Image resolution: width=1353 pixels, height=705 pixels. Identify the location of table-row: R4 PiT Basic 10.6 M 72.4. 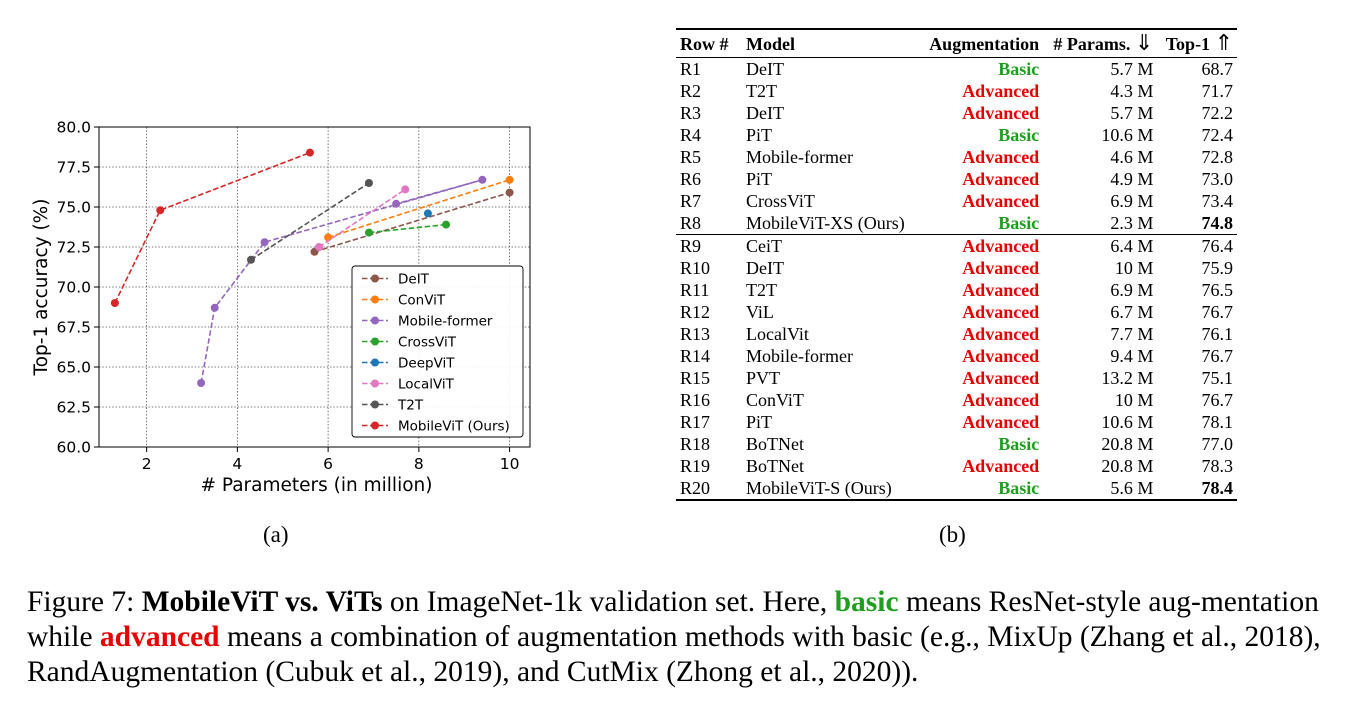
(956, 135).